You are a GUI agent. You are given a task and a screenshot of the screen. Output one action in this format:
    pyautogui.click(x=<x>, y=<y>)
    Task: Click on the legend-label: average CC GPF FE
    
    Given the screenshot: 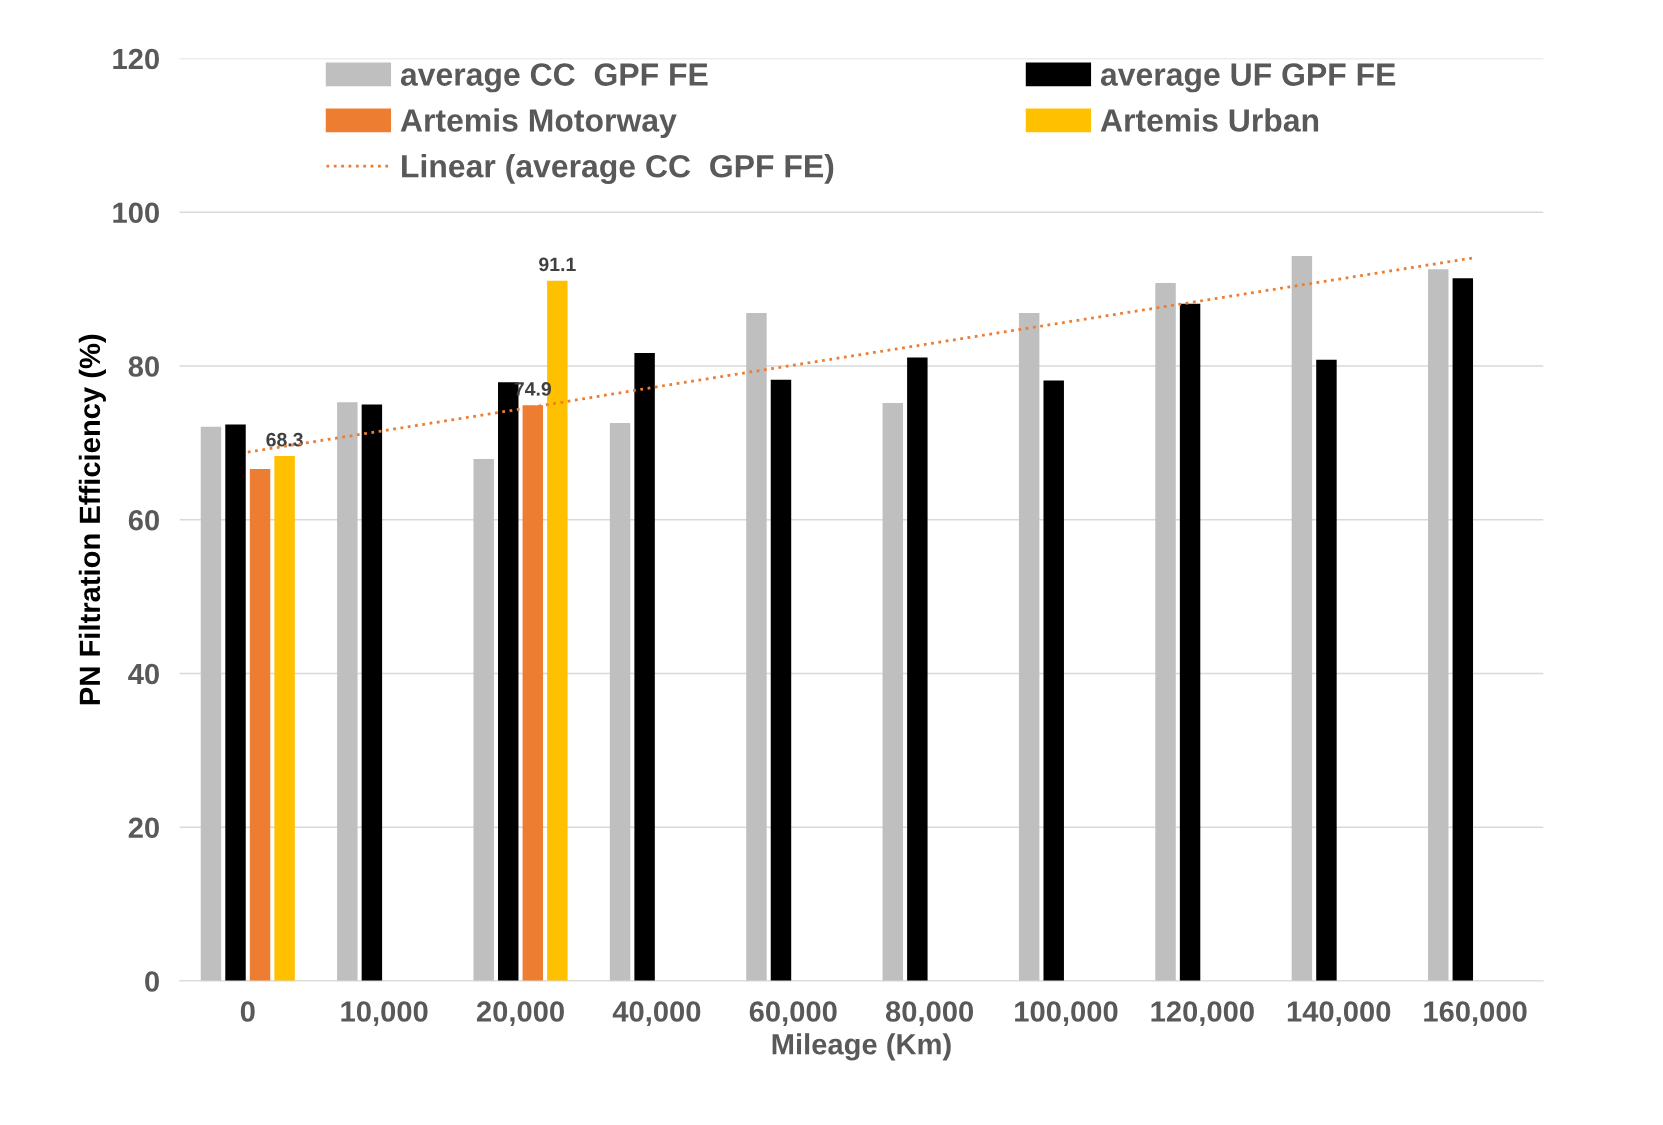 What is the action you would take?
    pyautogui.click(x=554, y=78)
    